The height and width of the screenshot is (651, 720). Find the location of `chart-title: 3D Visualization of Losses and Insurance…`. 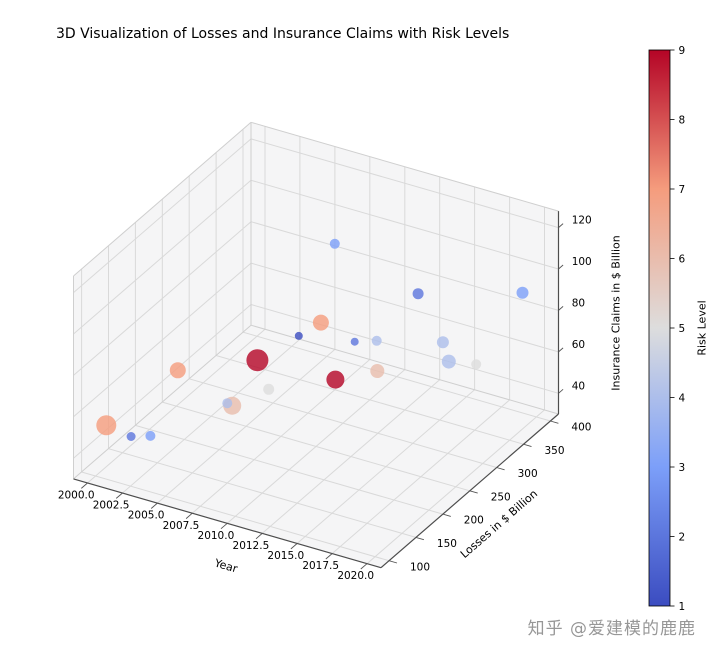

chart-title: 3D Visualization of Losses and Insurance… is located at coordinates (283, 34).